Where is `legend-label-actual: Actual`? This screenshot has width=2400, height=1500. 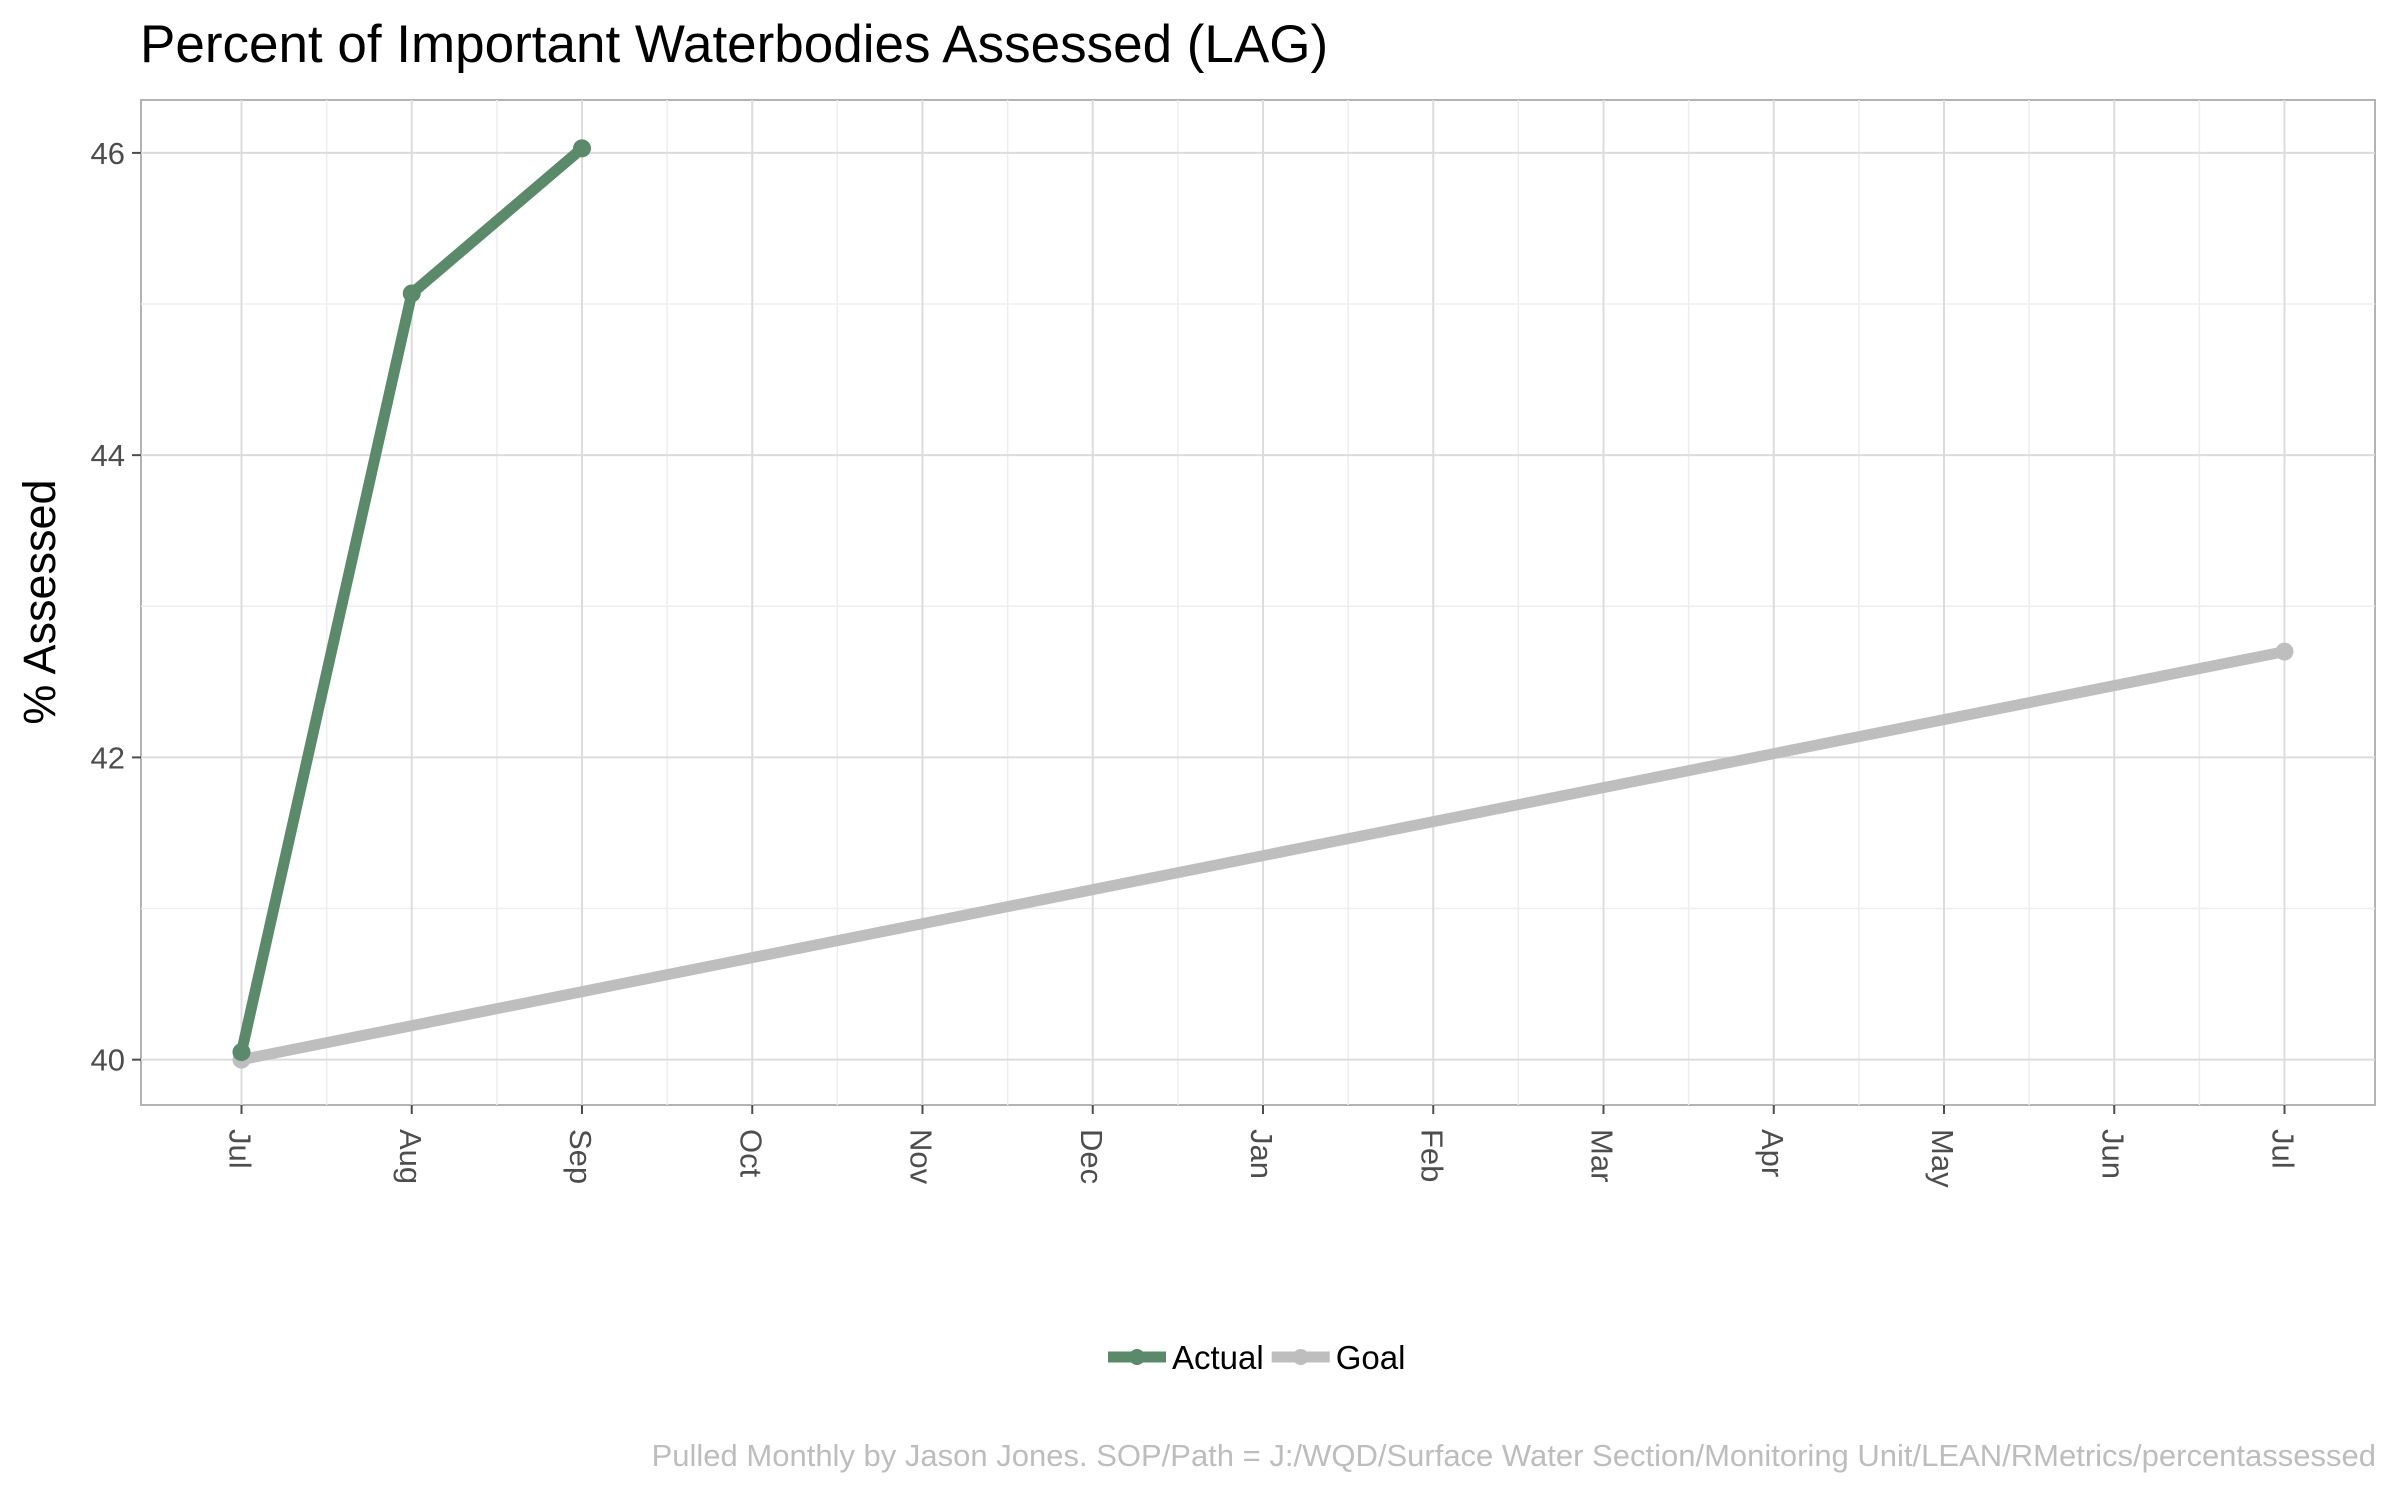 legend-label-actual: Actual is located at coordinates (1218, 1357).